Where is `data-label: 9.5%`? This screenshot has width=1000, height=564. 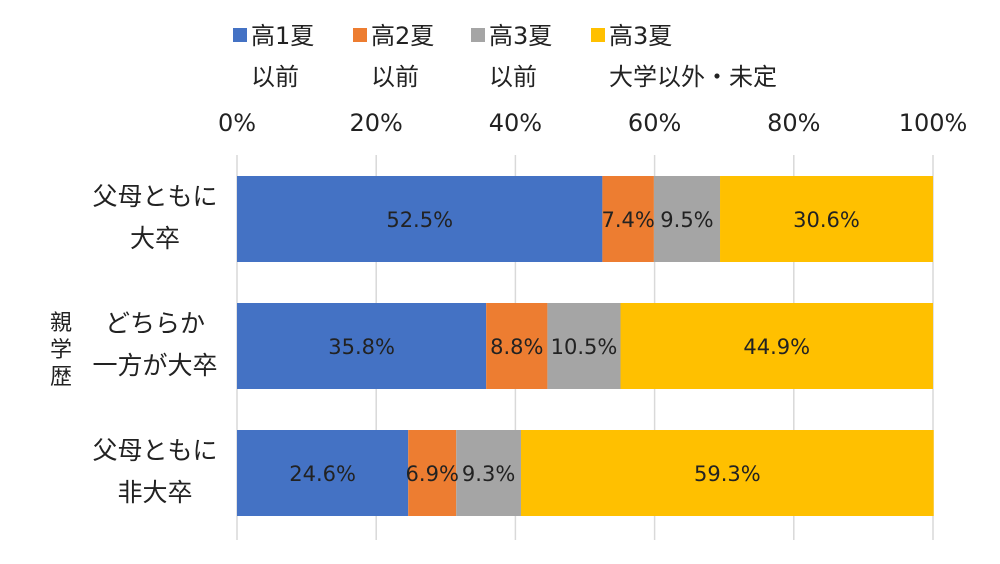
data-label: 9.5% is located at coordinates (686, 220).